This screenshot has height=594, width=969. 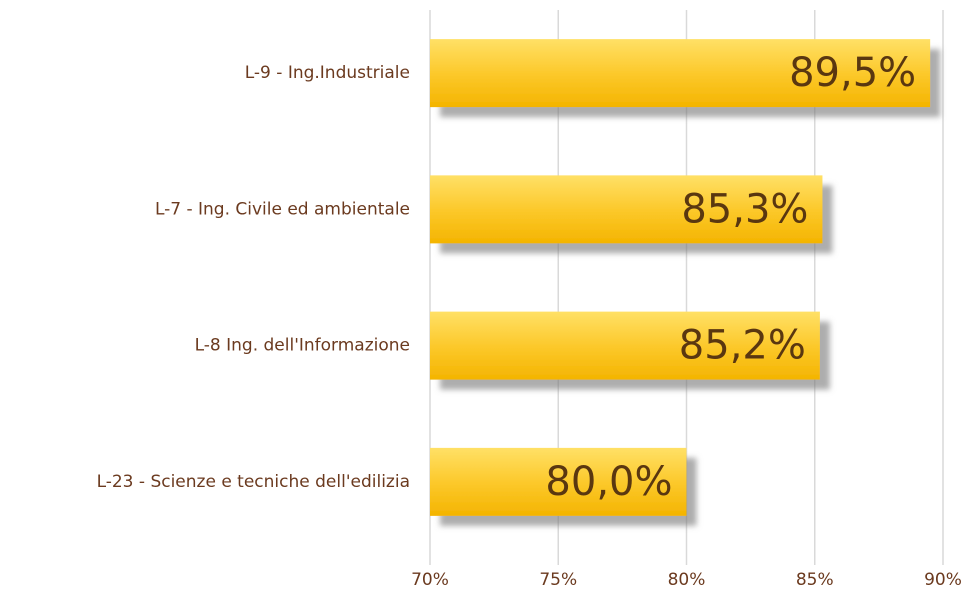 What do you see at coordinates (302, 346) in the screenshot?
I see `y-tick-label: L-8 Ing. dell'Informazione` at bounding box center [302, 346].